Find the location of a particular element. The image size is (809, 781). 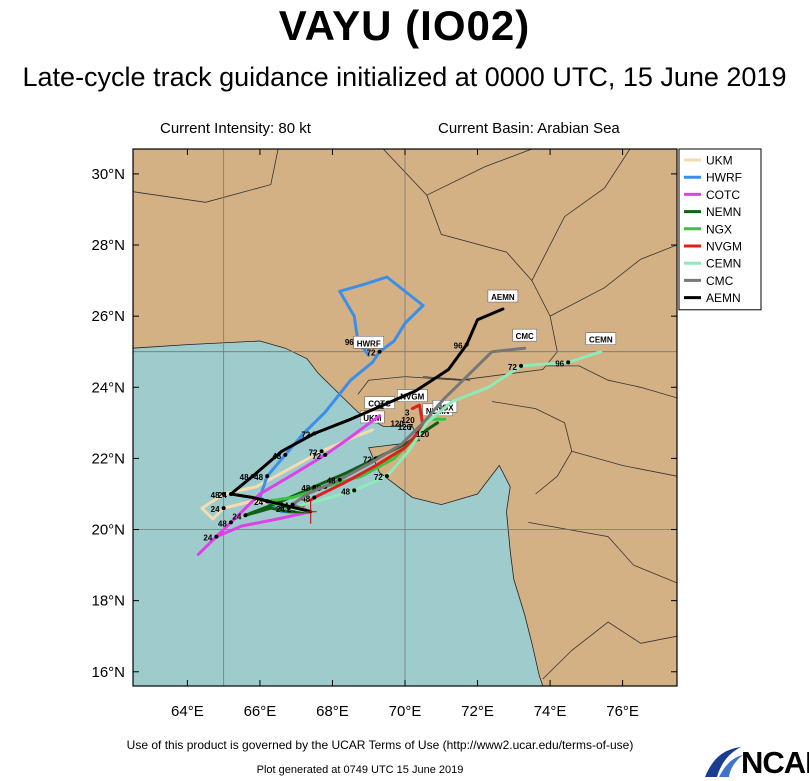

y-tick-label: 18°N is located at coordinates (108, 601).